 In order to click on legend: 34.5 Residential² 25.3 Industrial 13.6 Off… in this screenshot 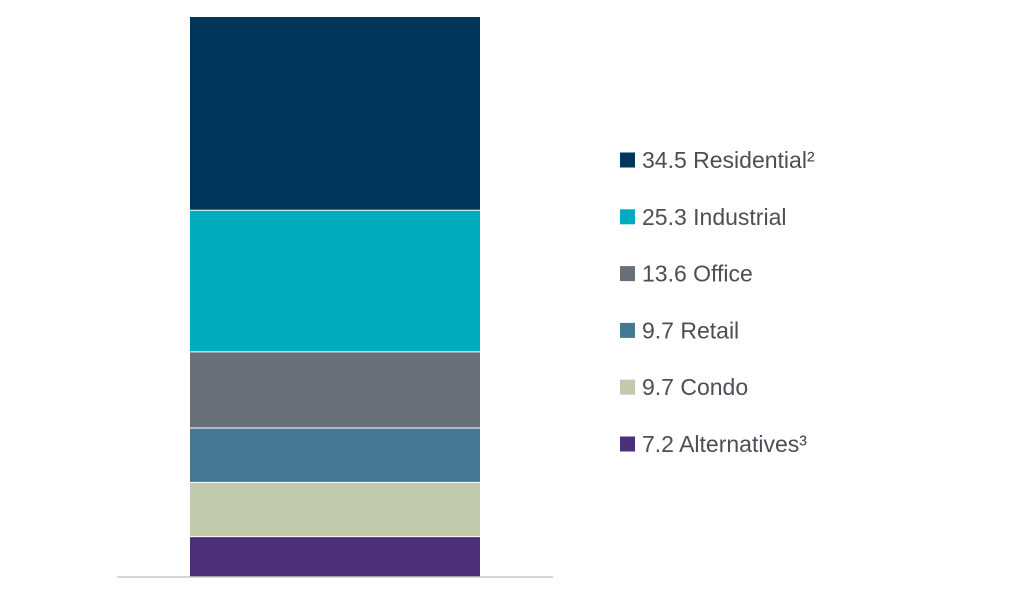, I will do `click(717, 302)`.